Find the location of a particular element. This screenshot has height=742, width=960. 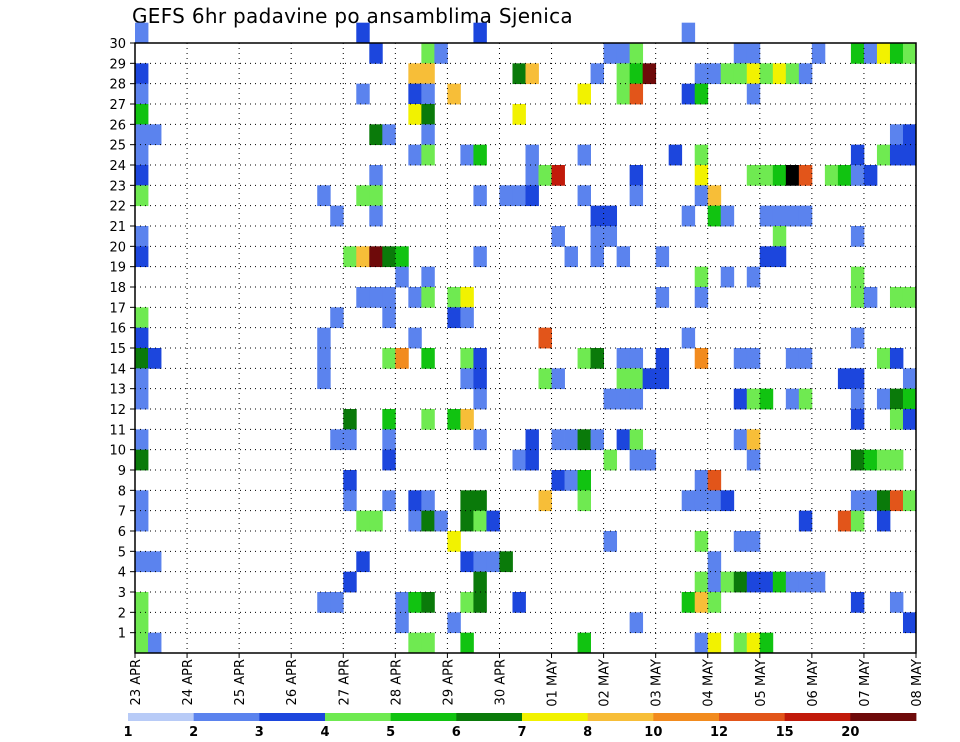

y-tick-label: 25 is located at coordinates (117, 146).